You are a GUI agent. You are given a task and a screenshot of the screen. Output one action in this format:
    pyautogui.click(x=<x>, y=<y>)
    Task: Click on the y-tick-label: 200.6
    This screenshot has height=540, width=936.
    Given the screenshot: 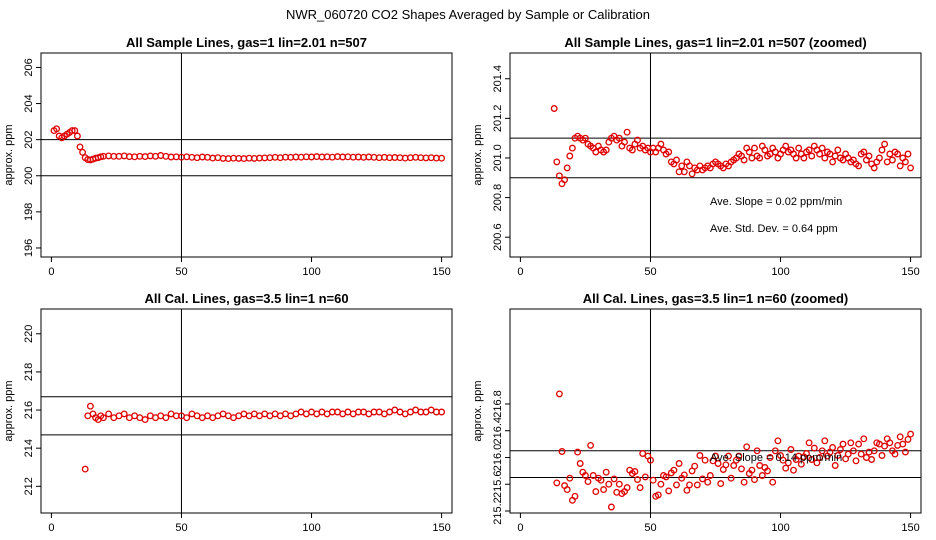 What is the action you would take?
    pyautogui.click(x=498, y=237)
    